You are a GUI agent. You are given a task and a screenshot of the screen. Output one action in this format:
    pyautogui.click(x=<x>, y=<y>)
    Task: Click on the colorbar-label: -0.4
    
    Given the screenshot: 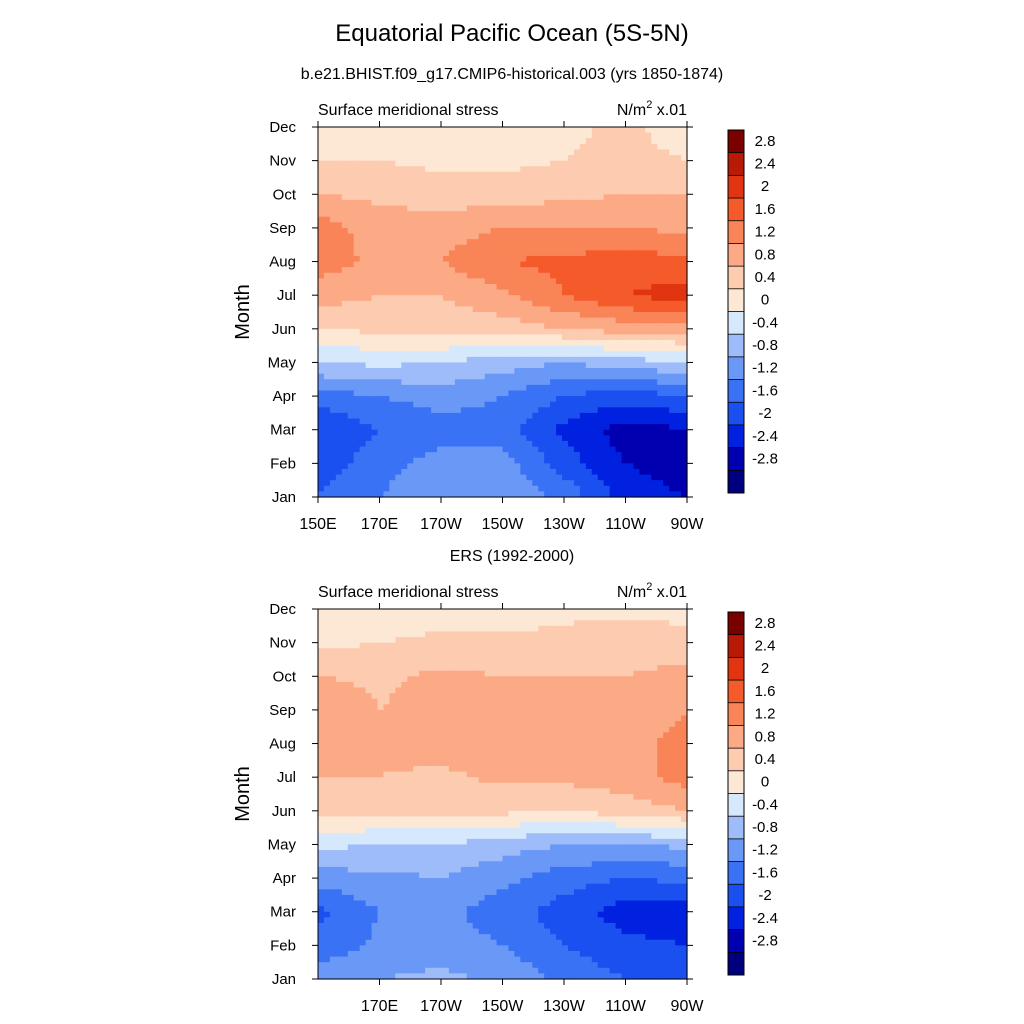 What is the action you would take?
    pyautogui.click(x=765, y=322)
    